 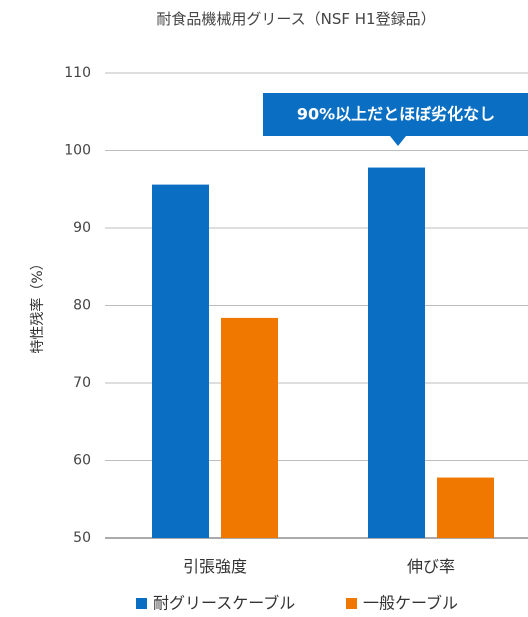 What do you see at coordinates (82, 306) in the screenshot?
I see `y-tick-label: 80` at bounding box center [82, 306].